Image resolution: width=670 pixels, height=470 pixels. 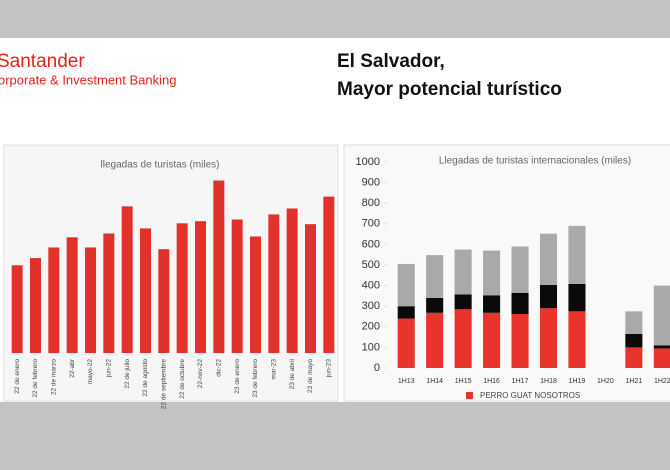 What do you see at coordinates (368, 162) in the screenshot?
I see `y-tick-label: 1000` at bounding box center [368, 162].